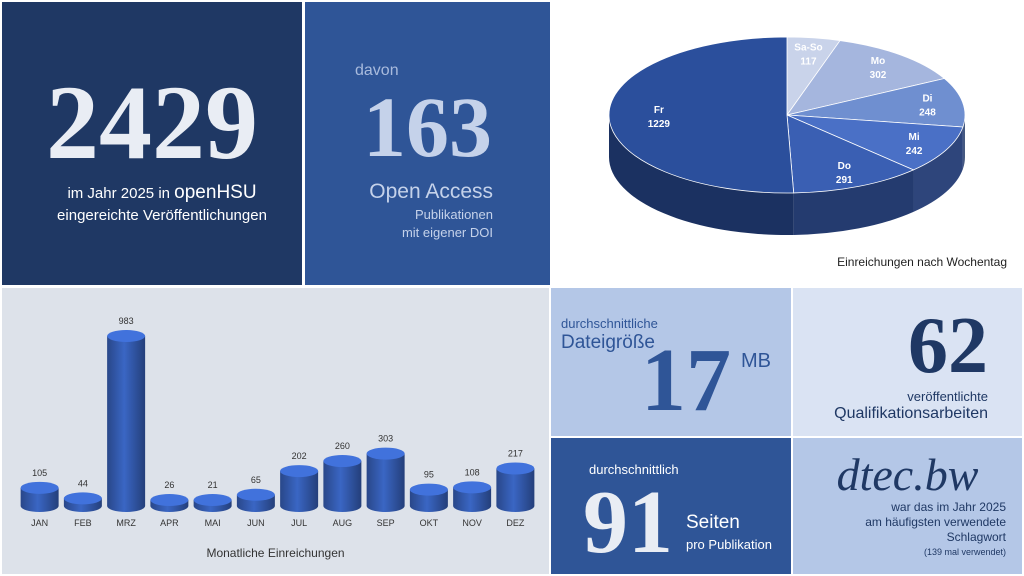  Describe the element at coordinates (215, 192) in the screenshot. I see `openhsu-brand: openHSU` at that location.